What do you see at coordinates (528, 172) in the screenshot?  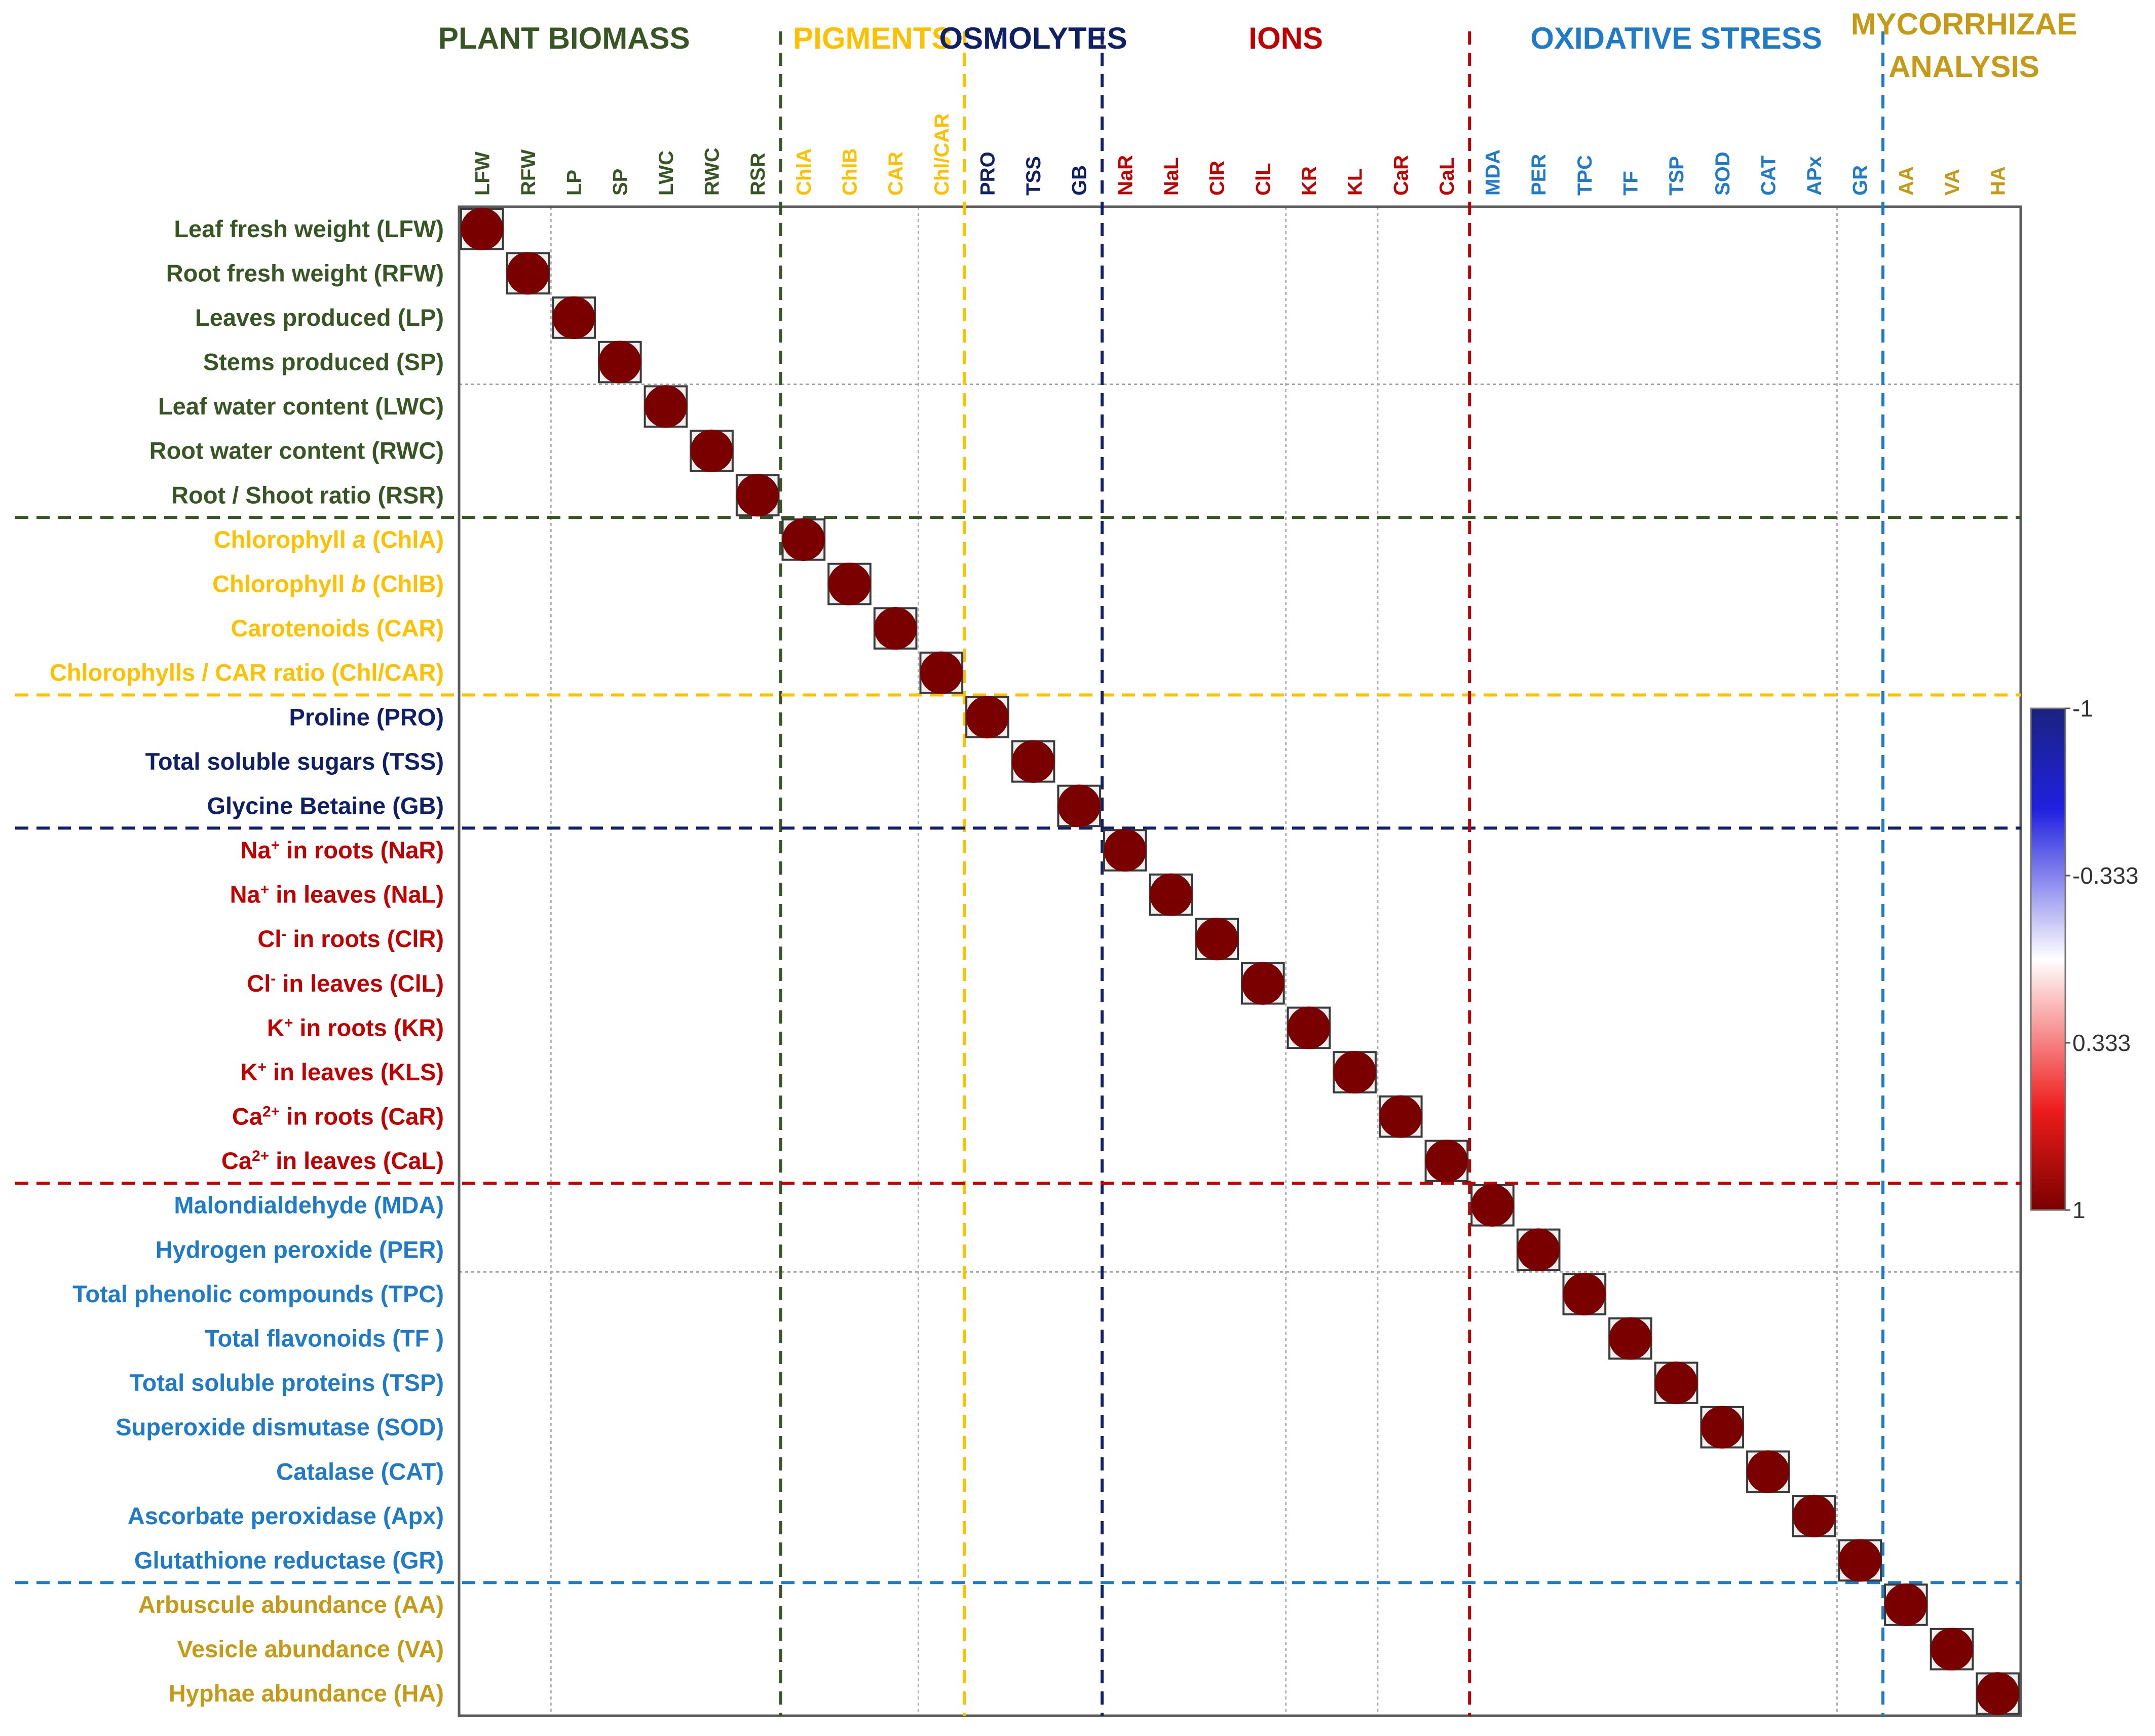 I see `column-label-RFW: RFW` at bounding box center [528, 172].